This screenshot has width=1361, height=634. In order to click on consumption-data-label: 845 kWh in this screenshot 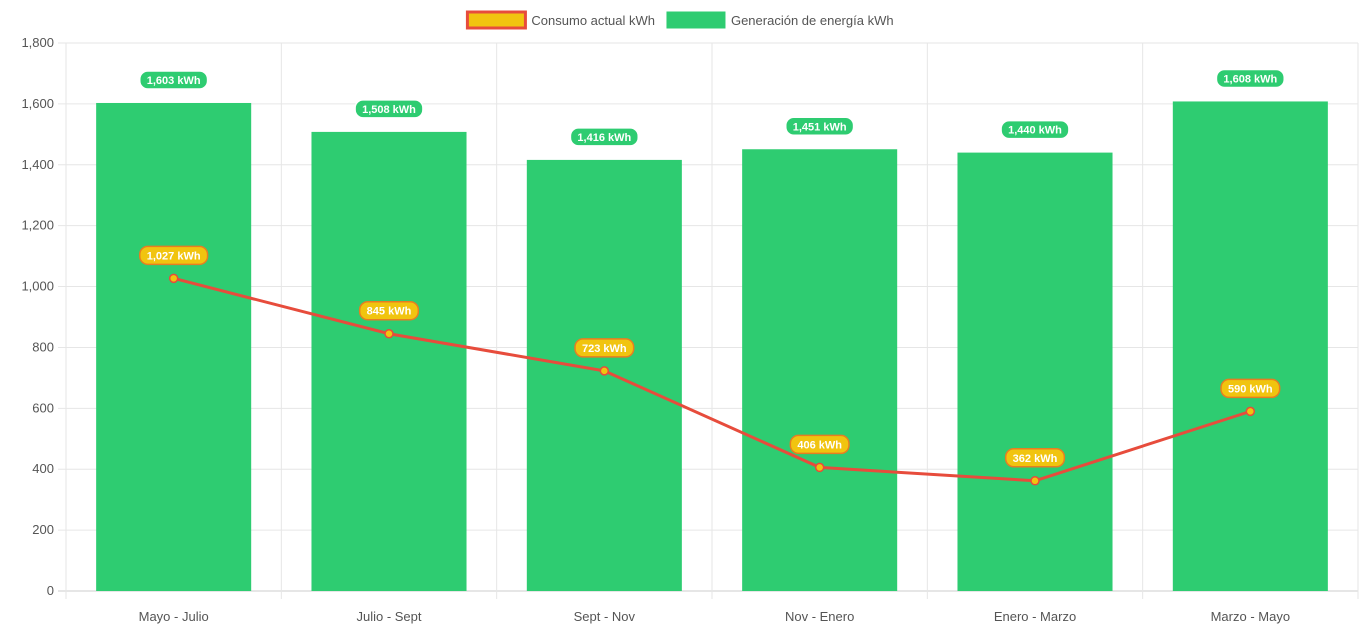, I will do `click(389, 310)`.